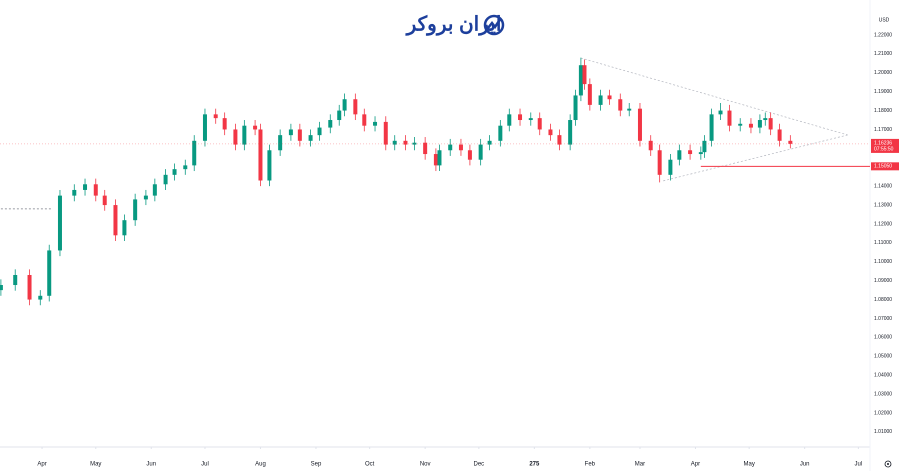 The width and height of the screenshot is (900, 471). Describe the element at coordinates (883, 432) in the screenshot. I see `y-tick-label: 1.01000` at that location.